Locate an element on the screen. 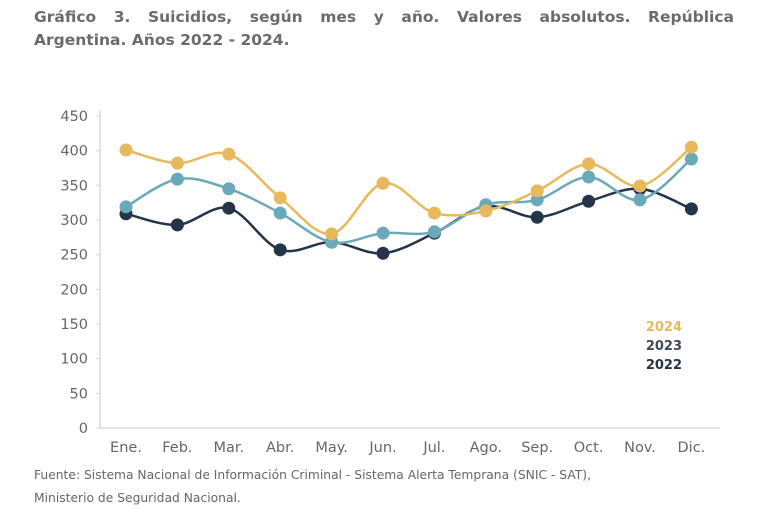 The width and height of the screenshot is (767, 520). x-tick-label: Jul. is located at coordinates (433, 448).